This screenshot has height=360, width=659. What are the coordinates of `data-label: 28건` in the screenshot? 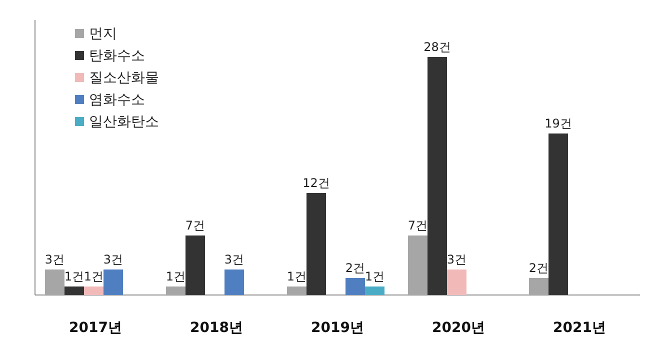 It's located at (437, 47).